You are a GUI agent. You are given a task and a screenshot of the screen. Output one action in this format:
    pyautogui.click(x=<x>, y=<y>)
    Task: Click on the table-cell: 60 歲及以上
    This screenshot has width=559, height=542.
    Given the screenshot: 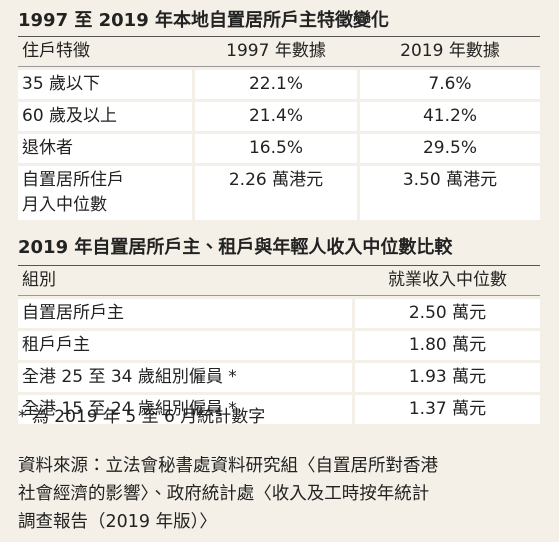 What is the action you would take?
    pyautogui.click(x=105, y=116)
    